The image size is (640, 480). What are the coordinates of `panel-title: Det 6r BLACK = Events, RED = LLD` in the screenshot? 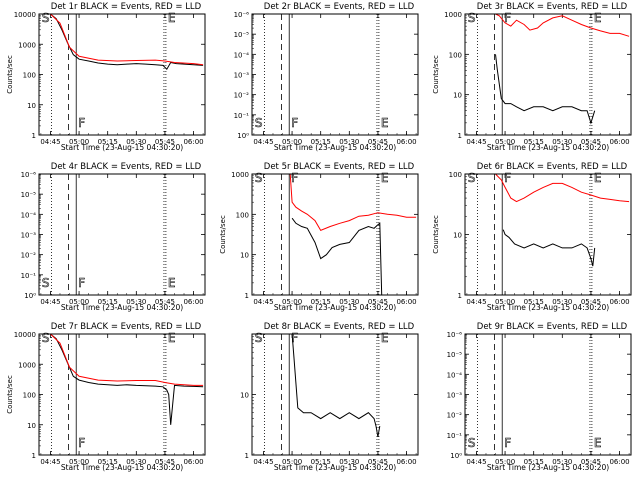 It's located at (552, 167).